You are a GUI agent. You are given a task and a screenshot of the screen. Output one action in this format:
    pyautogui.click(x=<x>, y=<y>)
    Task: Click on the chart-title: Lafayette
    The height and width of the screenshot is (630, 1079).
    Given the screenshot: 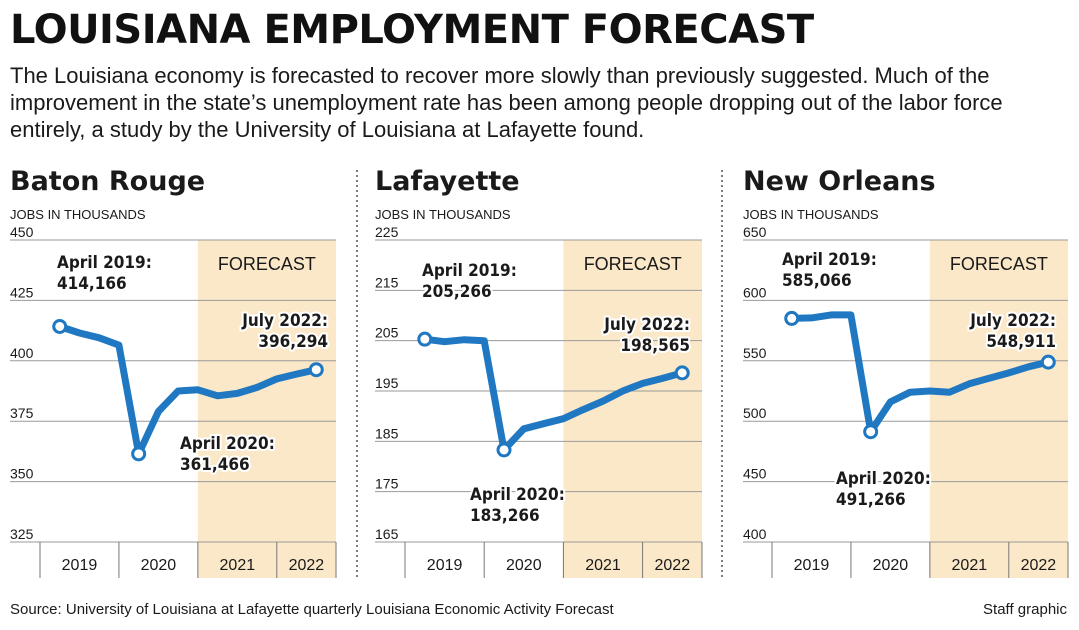 What is the action you would take?
    pyautogui.click(x=447, y=181)
    